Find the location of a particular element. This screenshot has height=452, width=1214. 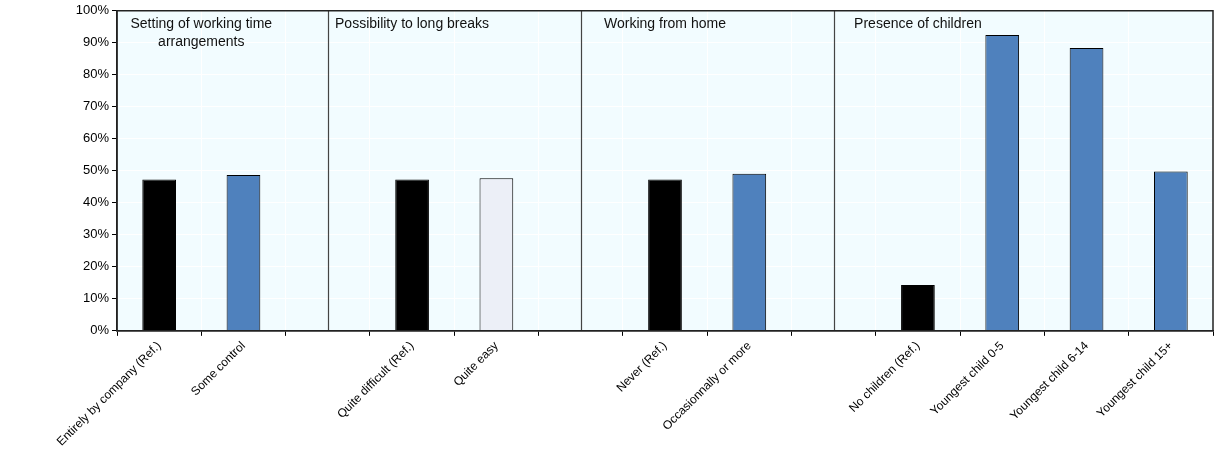

y-tick-label: 0% is located at coordinates (100, 330).